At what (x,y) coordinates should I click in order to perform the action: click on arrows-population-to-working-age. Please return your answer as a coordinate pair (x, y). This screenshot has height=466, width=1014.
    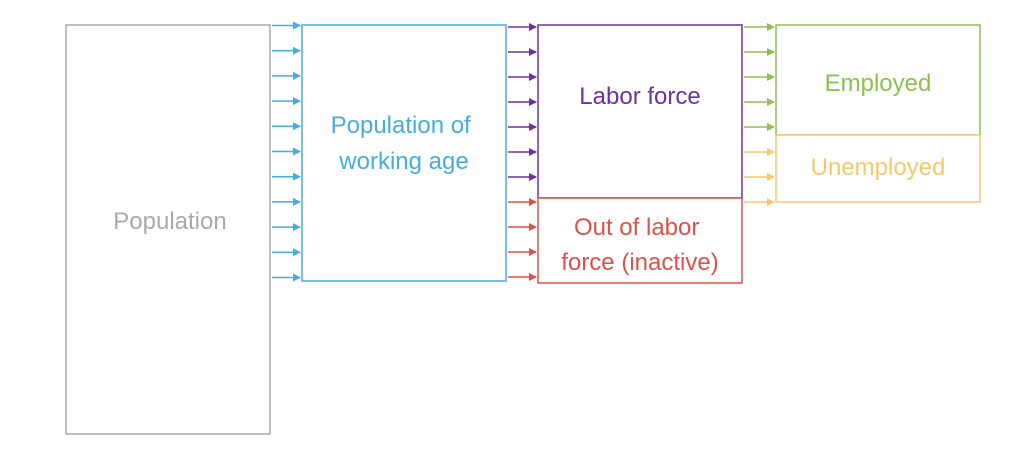
    Looking at the image, I should click on (286, 151).